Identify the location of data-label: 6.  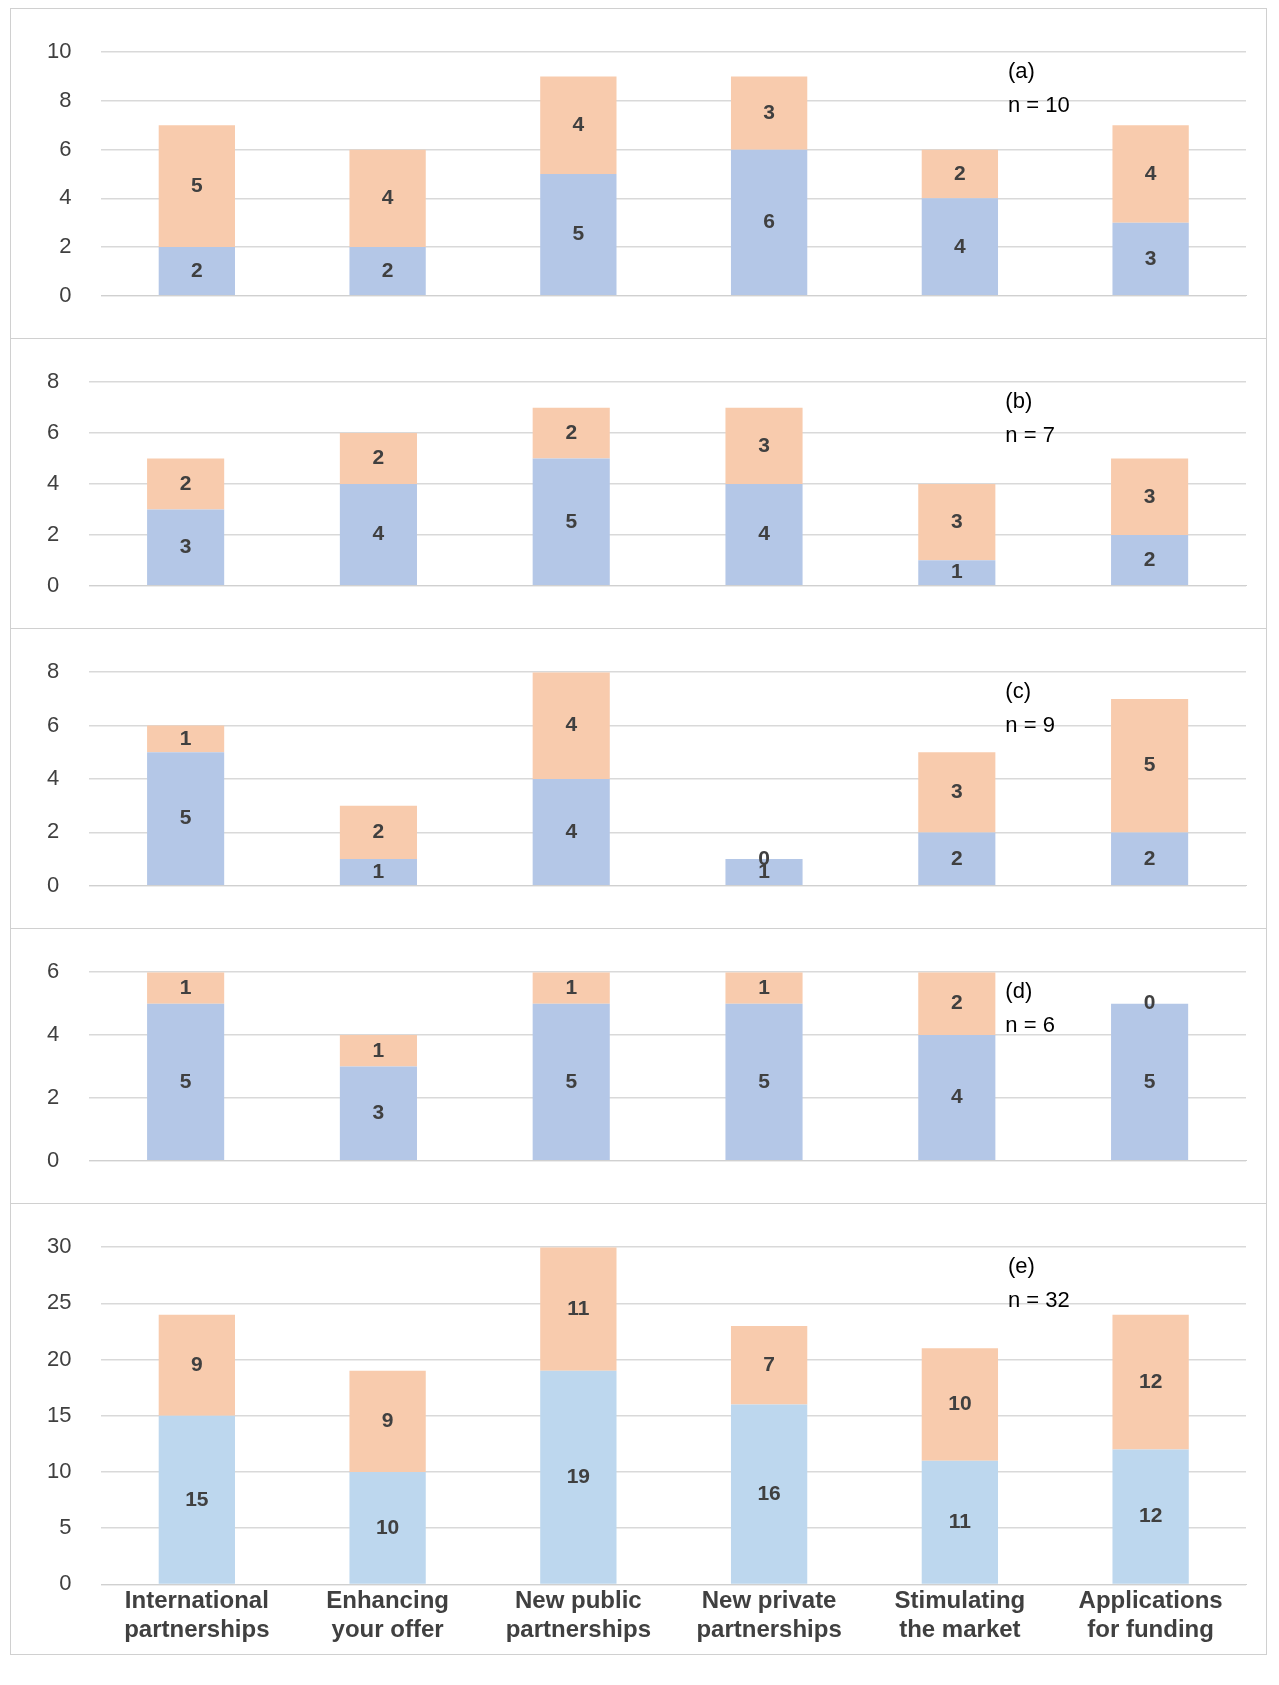
(769, 221).